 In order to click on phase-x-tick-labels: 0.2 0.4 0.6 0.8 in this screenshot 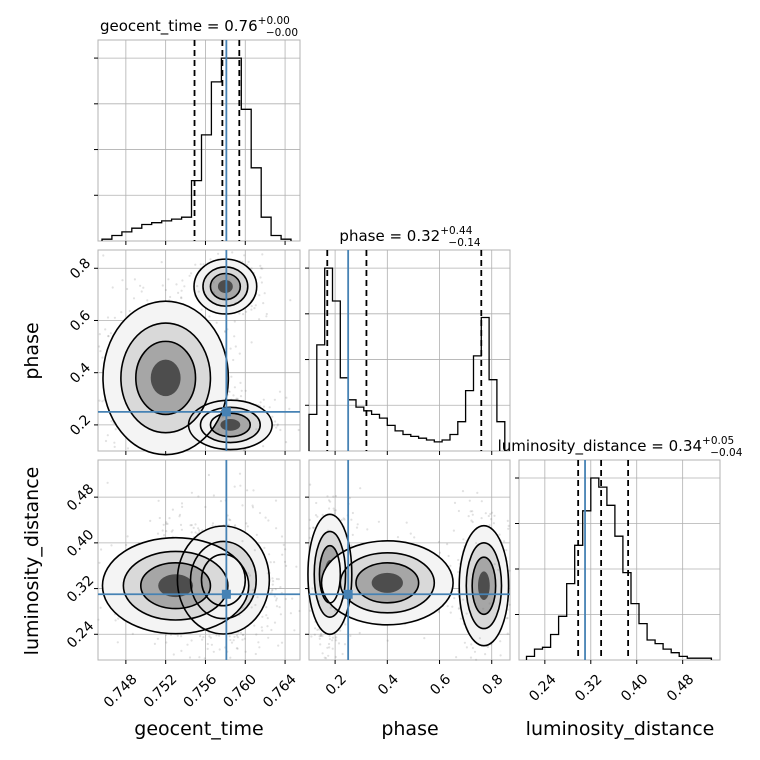, I will do `click(415, 684)`.